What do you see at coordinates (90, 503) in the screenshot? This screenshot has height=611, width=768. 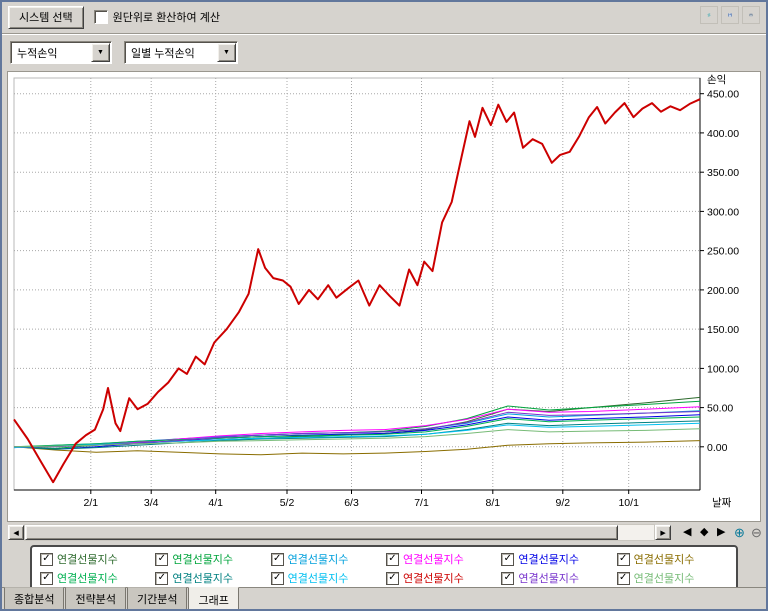 I see `svg-text: 2/1` at bounding box center [90, 503].